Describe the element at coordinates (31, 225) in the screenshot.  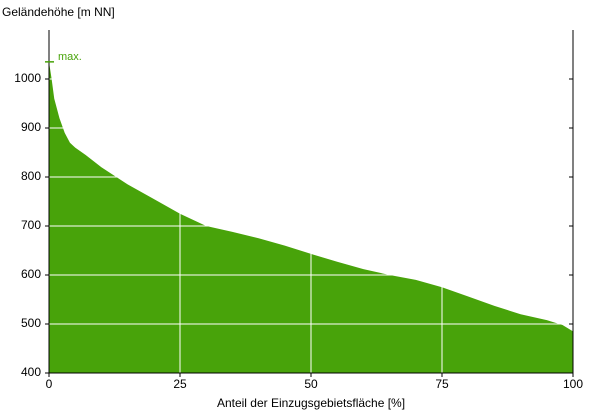
I see `y-tick-label: 700` at that location.